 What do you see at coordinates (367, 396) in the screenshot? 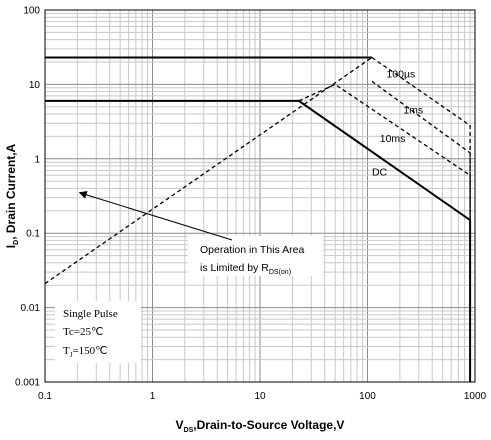
I see `x-tick-label: 100` at bounding box center [367, 396].